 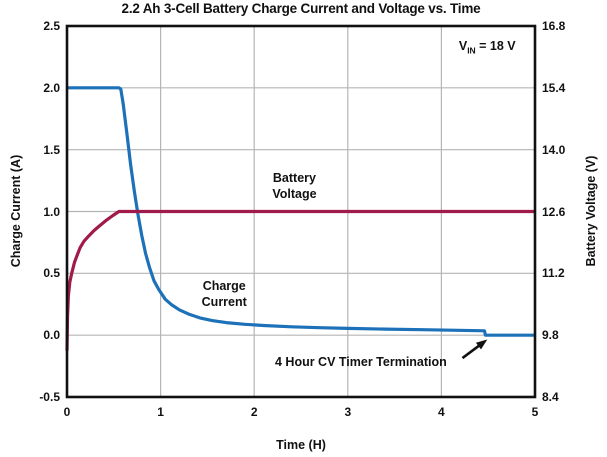 I want to click on y-right-tick-label: 8.4, so click(x=550, y=397).